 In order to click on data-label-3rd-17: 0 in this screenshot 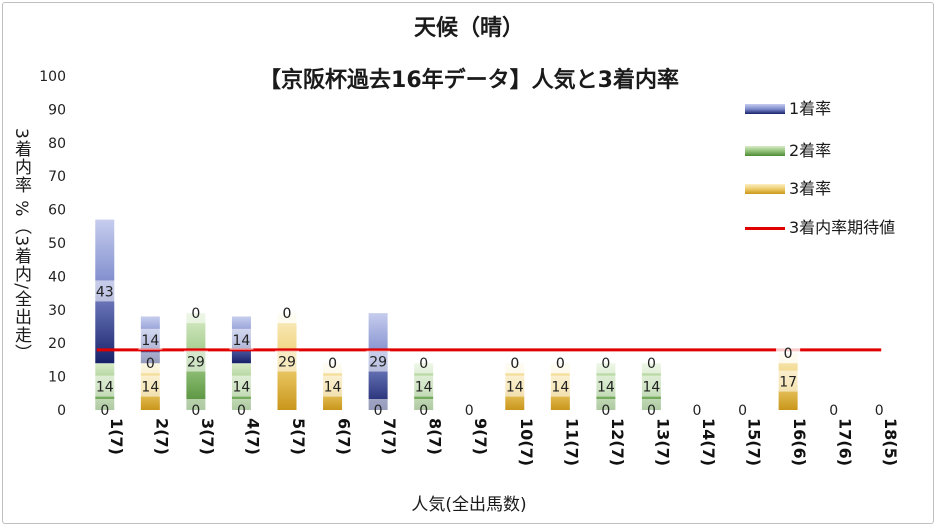, I will do `click(833, 409)`.